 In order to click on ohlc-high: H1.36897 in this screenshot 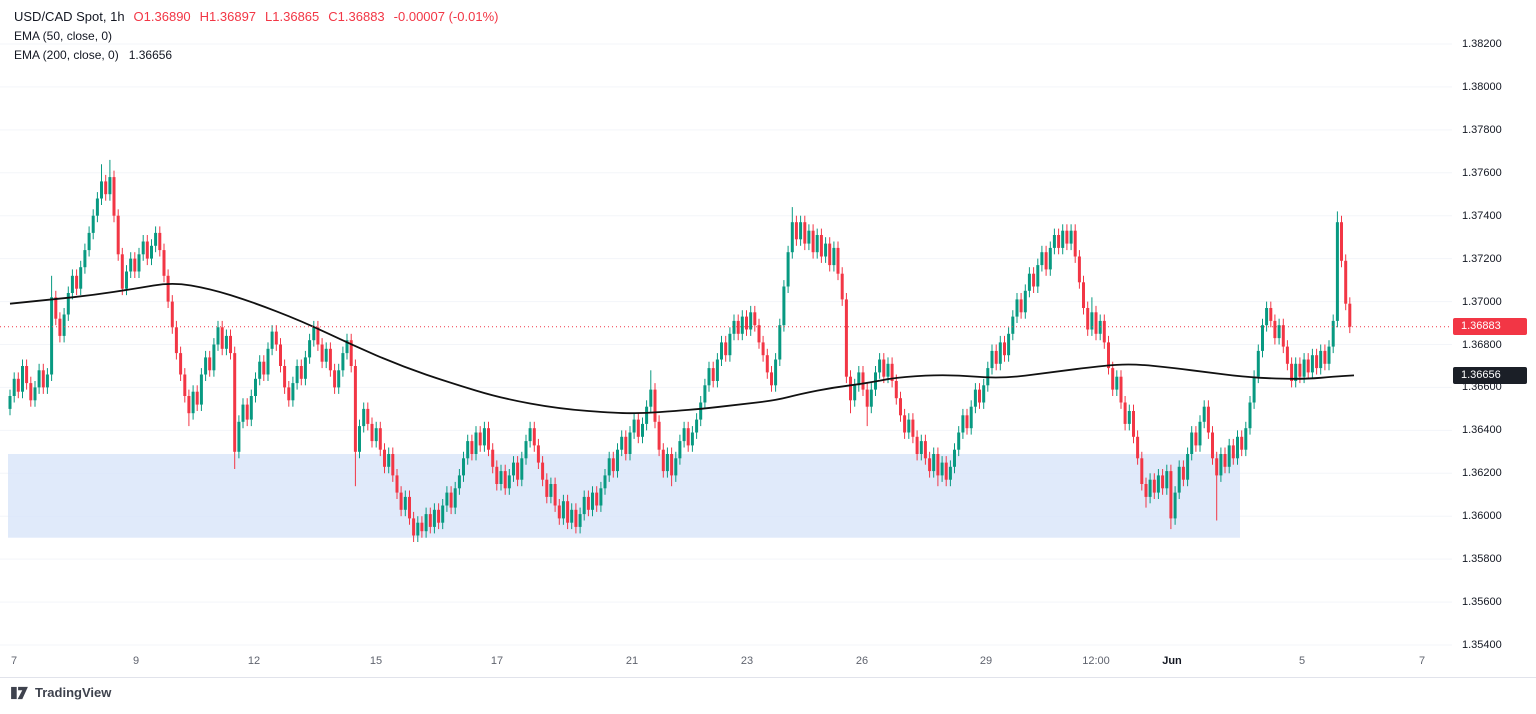, I will do `click(228, 16)`.